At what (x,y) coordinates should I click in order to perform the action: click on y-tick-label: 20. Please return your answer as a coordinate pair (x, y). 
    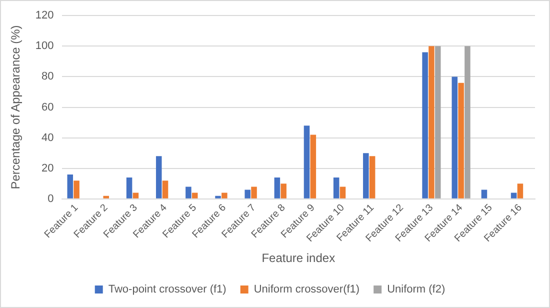
    Looking at the image, I should click on (48, 168).